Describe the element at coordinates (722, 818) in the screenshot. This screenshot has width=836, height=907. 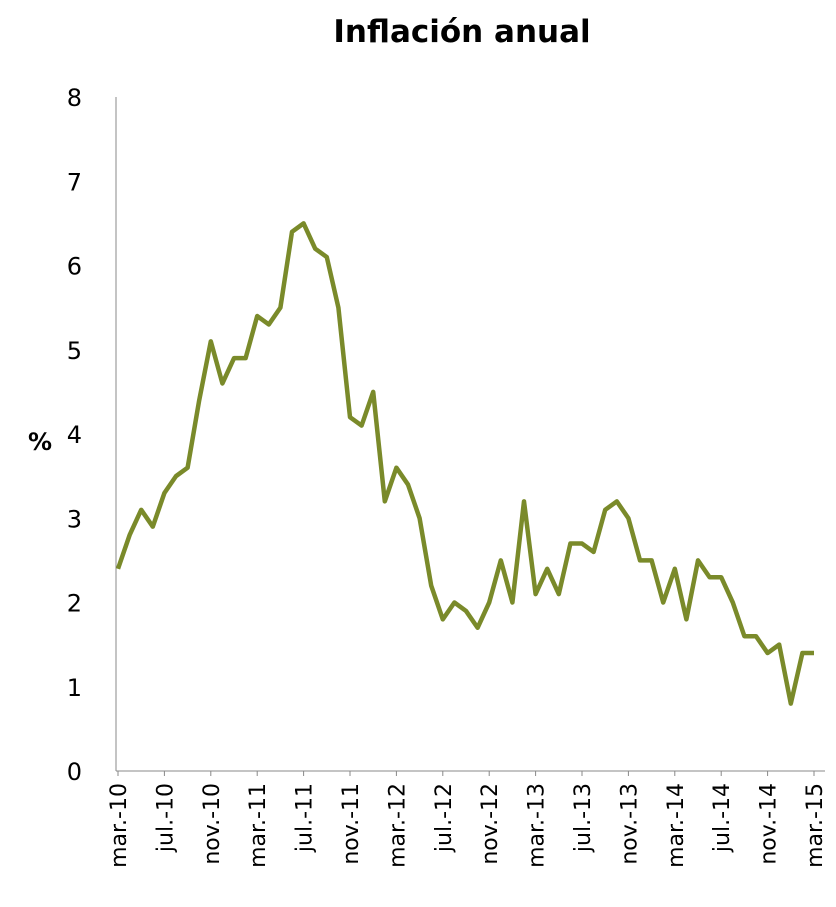
I see `x-tick-label: jul.-14` at that location.